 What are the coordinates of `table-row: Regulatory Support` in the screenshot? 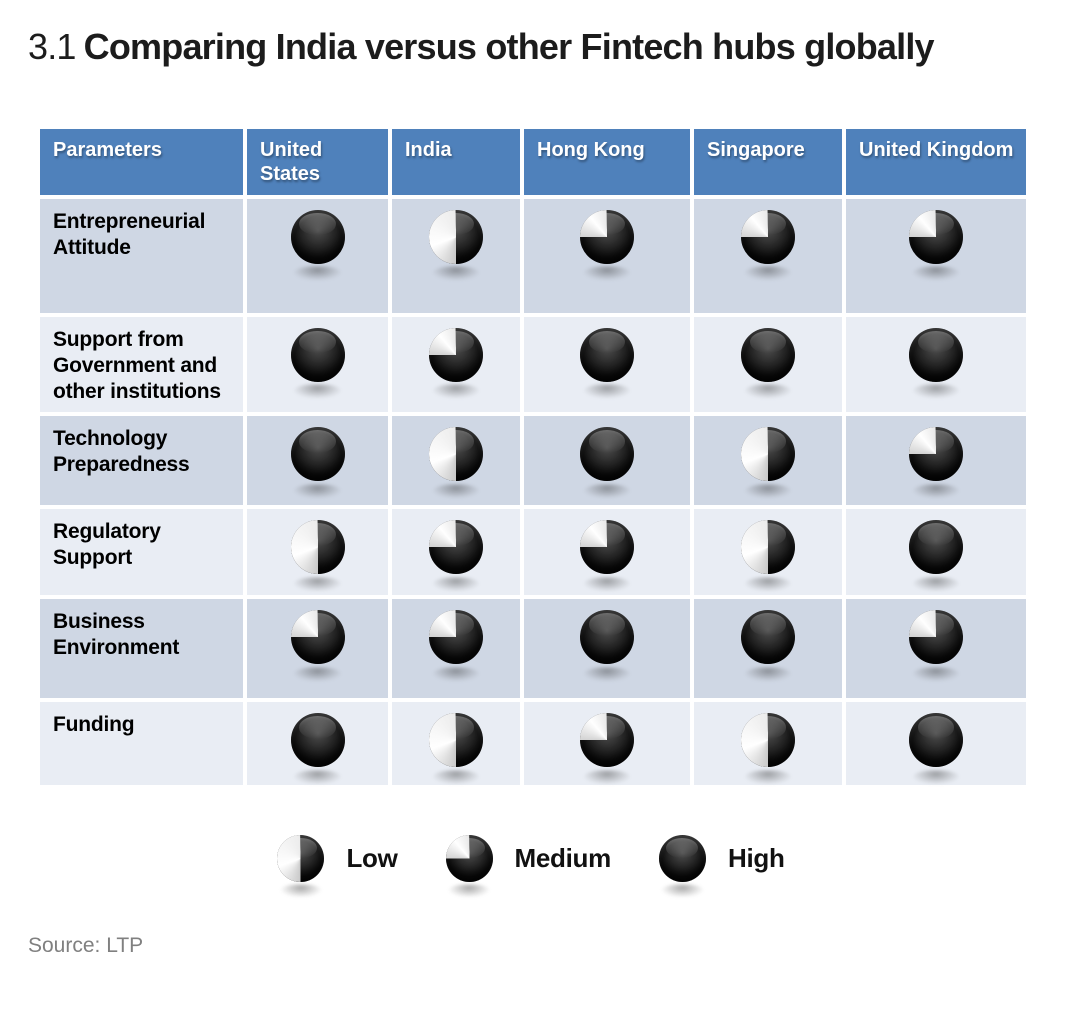 It's located at (533, 552).